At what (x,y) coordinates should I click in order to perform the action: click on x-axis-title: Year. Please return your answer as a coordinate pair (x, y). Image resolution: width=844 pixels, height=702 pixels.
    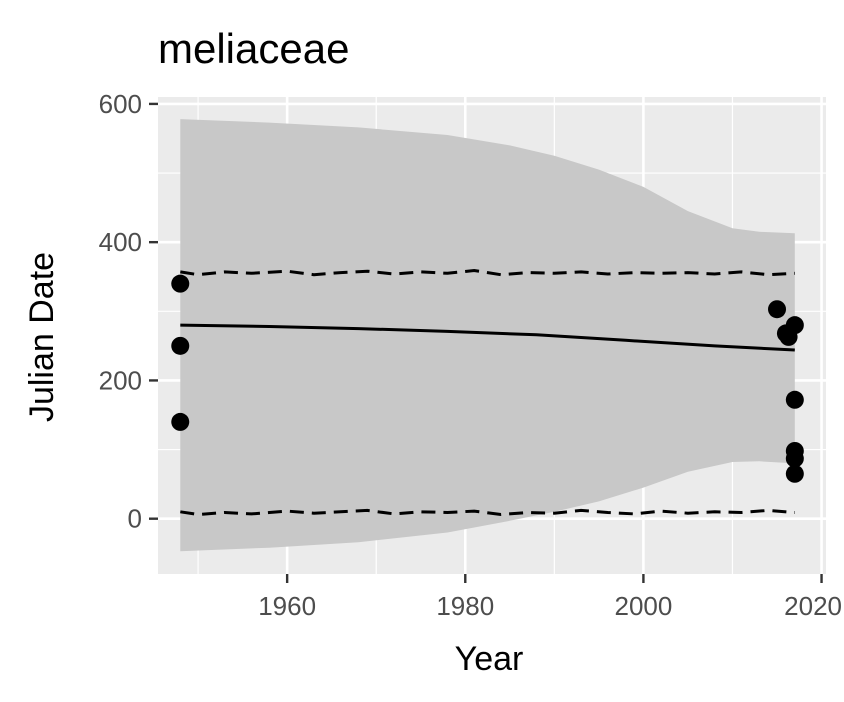
    Looking at the image, I should click on (489, 659).